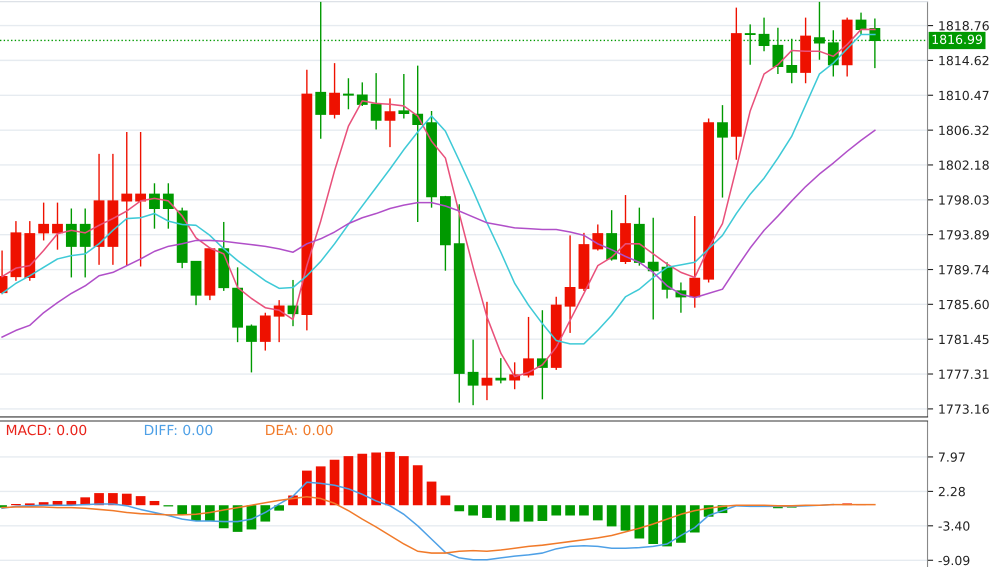 The height and width of the screenshot is (567, 992). I want to click on ref-line-label: 1816.99, so click(957, 39).